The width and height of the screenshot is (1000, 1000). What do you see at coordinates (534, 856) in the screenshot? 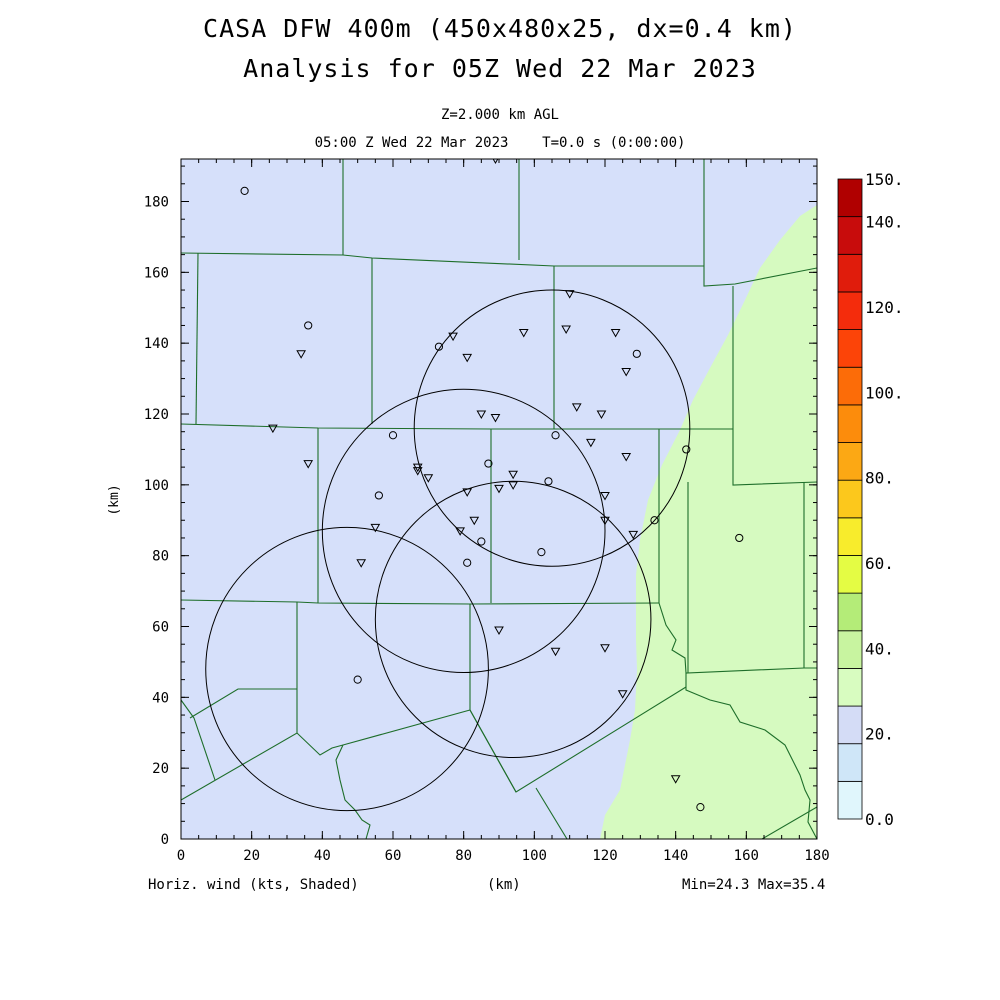
I see `x-tick-label: 100` at bounding box center [534, 856].